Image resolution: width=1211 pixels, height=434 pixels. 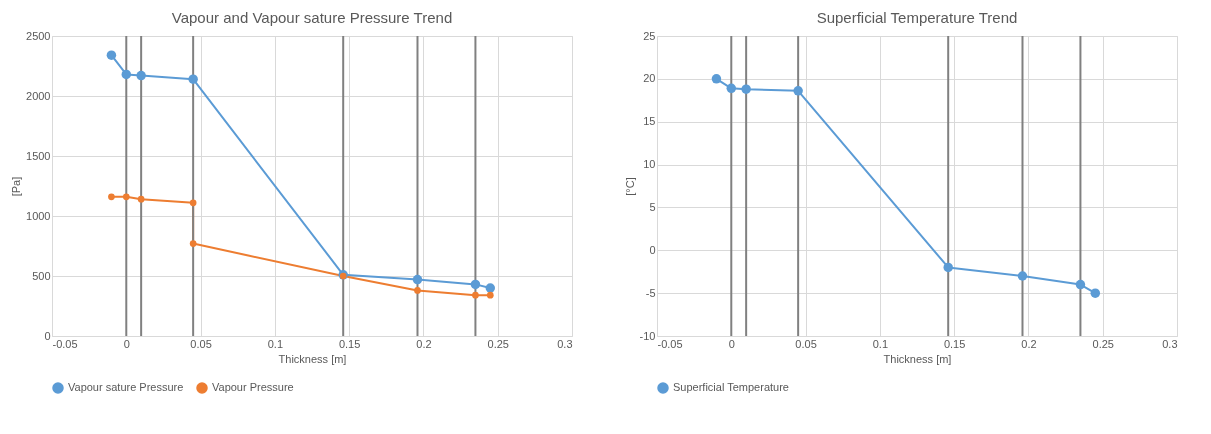 What do you see at coordinates (917, 17) in the screenshot?
I see `chart-title: Superficial Temperature Trend` at bounding box center [917, 17].